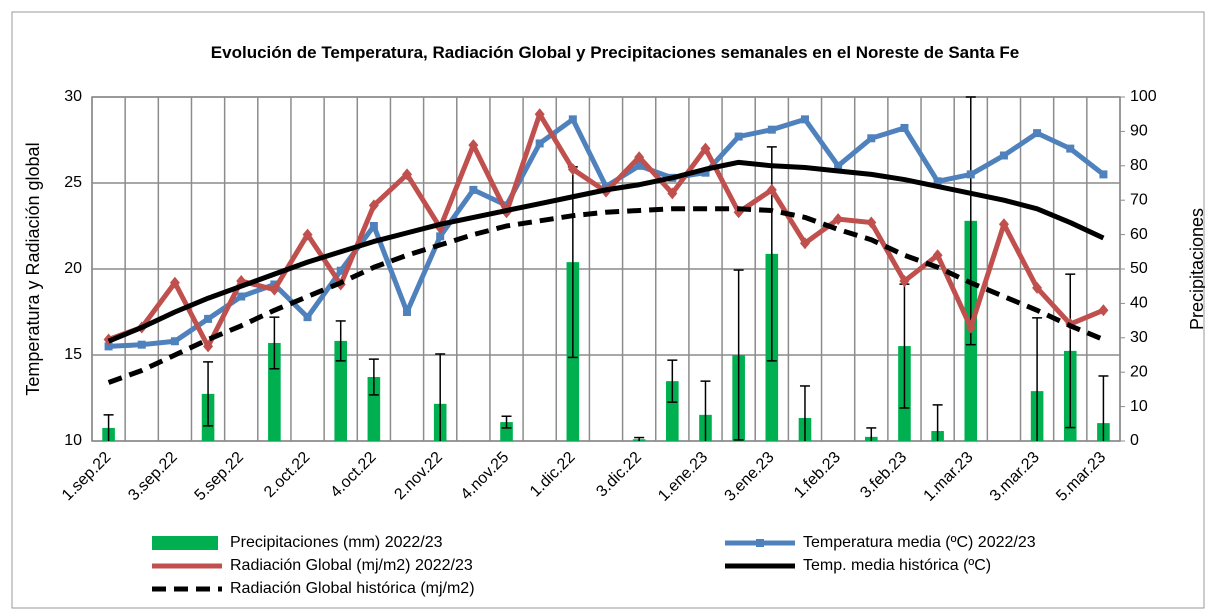 This screenshot has width=1205, height=609. Describe the element at coordinates (1139, 303) in the screenshot. I see `y2-tick-label: 40` at that location.